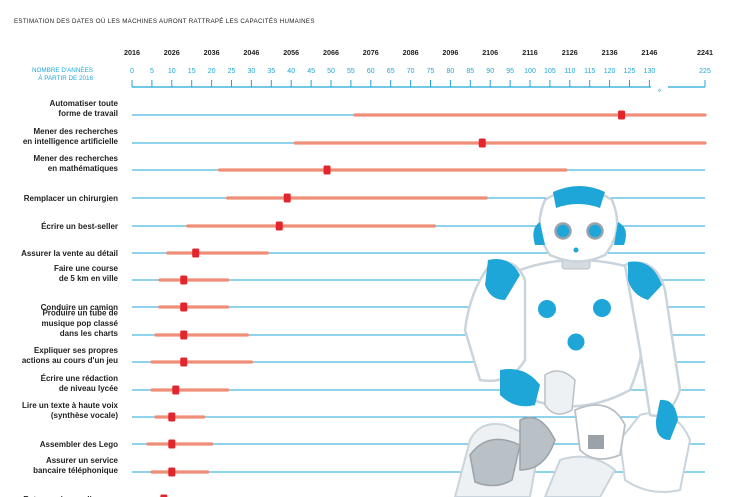  Describe the element at coordinates (84, 103) in the screenshot. I see `task-label: Automatiser toute` at that location.